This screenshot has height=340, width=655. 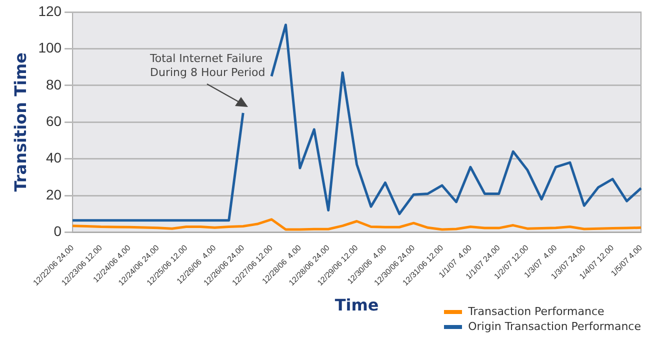 What do you see at coordinates (554, 326) in the screenshot?
I see `legend-label: Origin Transaction Performance` at bounding box center [554, 326].